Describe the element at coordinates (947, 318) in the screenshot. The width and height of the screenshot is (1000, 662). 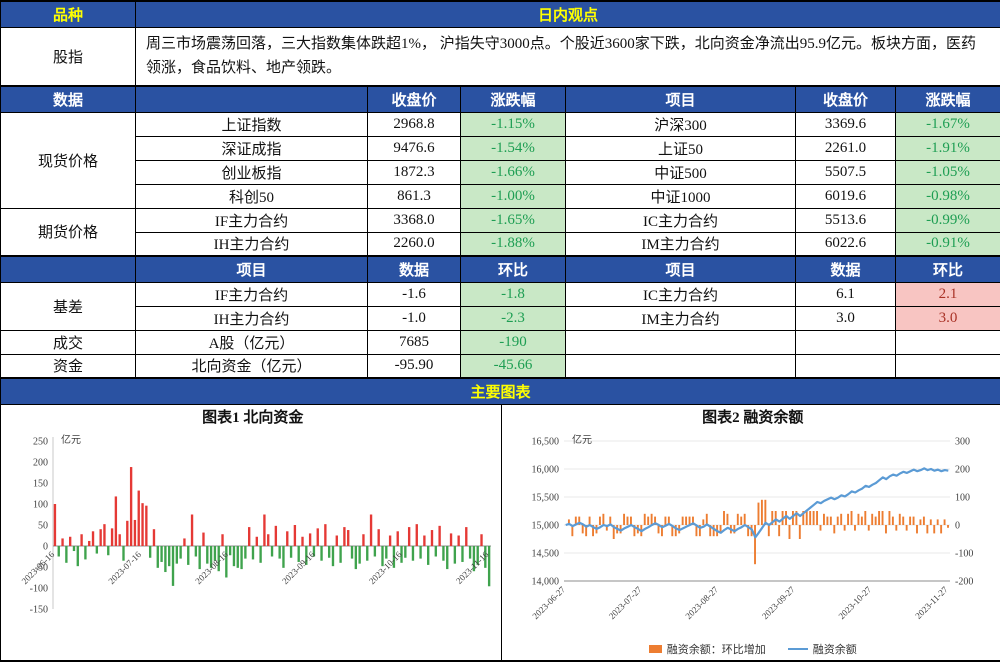
I see `mom-value: 3.0` at that location.